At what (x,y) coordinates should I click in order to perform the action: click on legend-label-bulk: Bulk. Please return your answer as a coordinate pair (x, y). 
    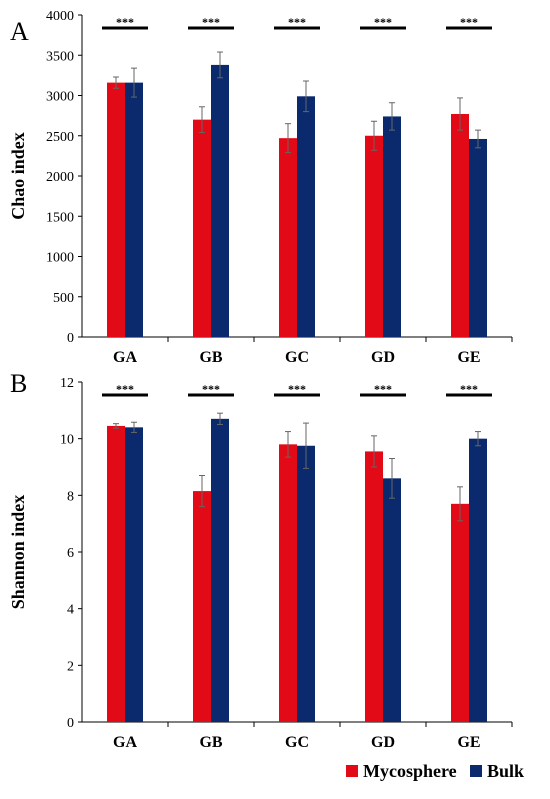
    Looking at the image, I should click on (505, 771).